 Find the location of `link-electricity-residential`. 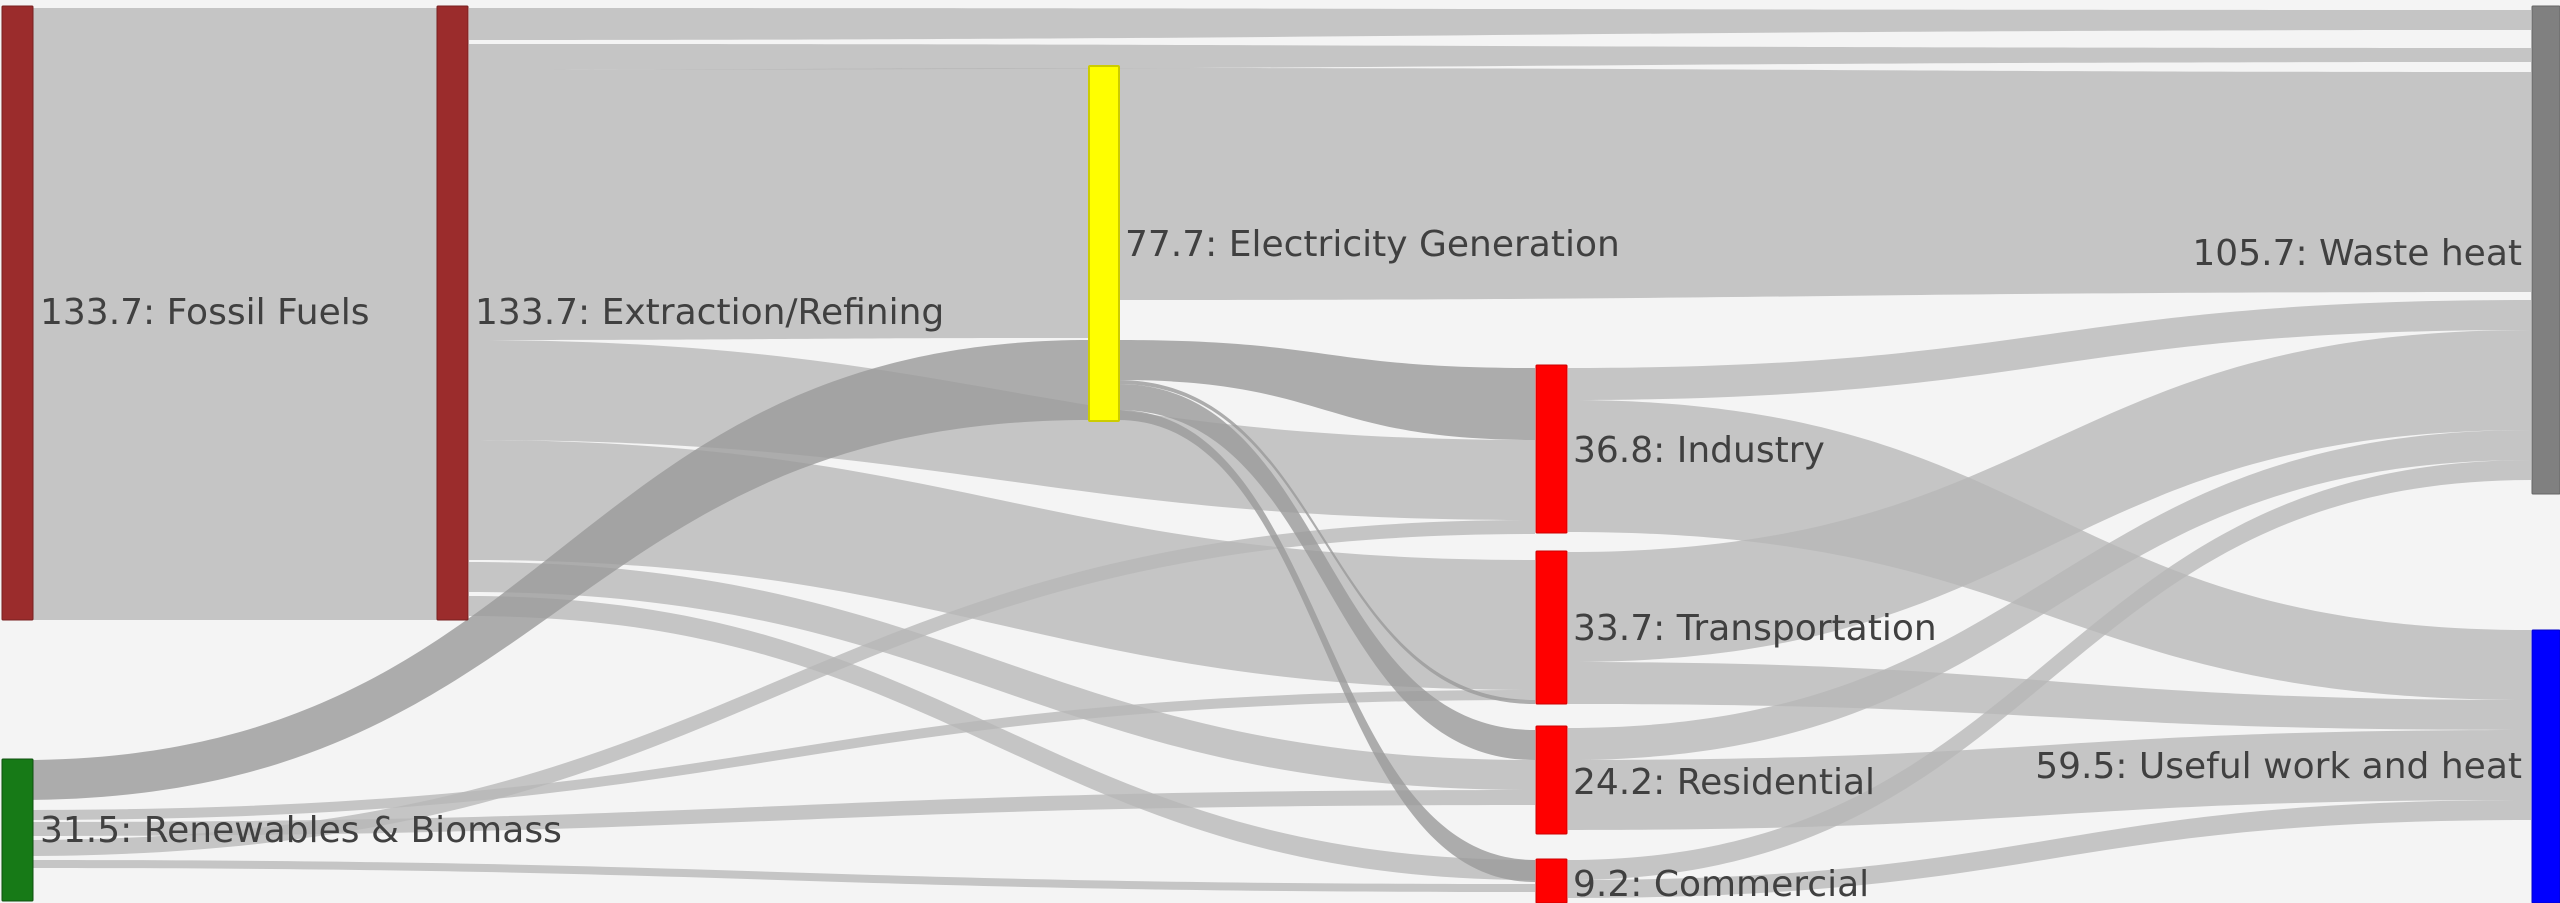

link-electricity-residential is located at coordinates (1326, 572).